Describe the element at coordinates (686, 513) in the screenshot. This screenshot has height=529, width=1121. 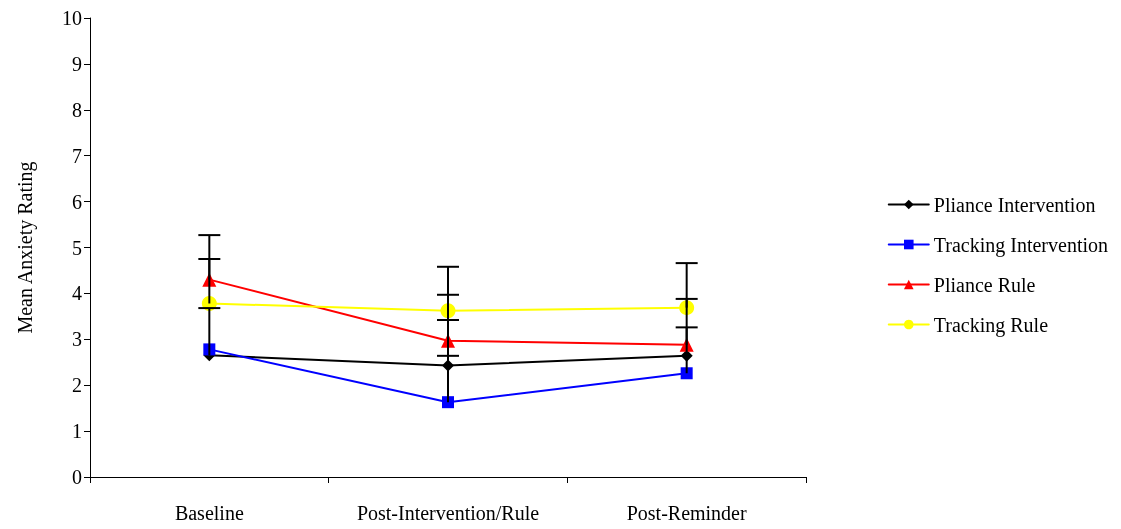
I see `x-tick-label: Post-Reminder` at that location.